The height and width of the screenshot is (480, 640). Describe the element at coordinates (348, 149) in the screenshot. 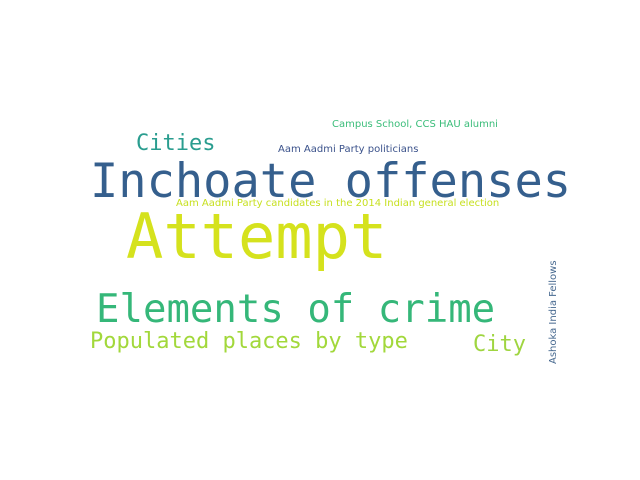

I see `word-aap-politicians: Aam Aadmi Party politicians` at that location.